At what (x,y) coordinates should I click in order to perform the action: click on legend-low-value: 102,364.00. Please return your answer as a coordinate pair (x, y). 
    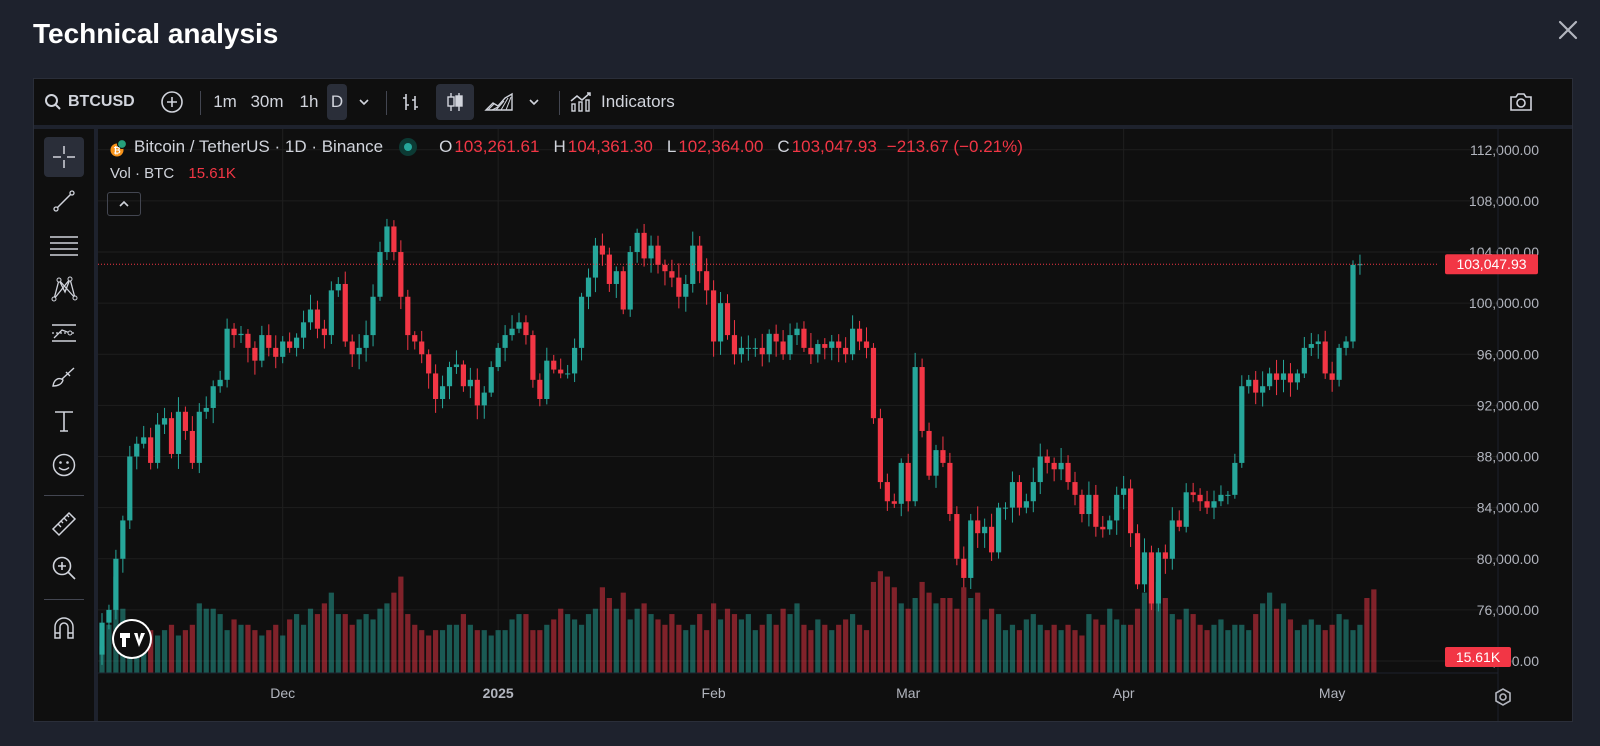
    Looking at the image, I should click on (721, 146).